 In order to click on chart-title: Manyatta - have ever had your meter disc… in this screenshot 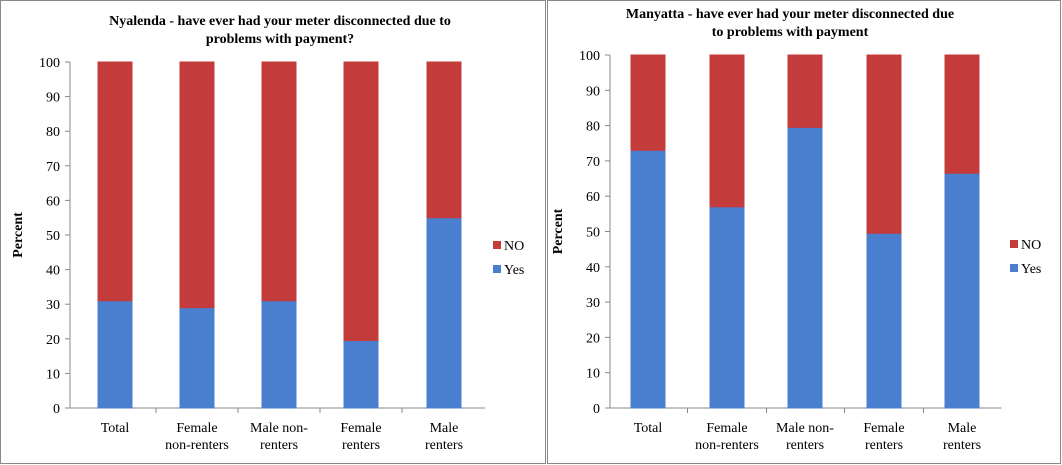, I will do `click(790, 23)`.